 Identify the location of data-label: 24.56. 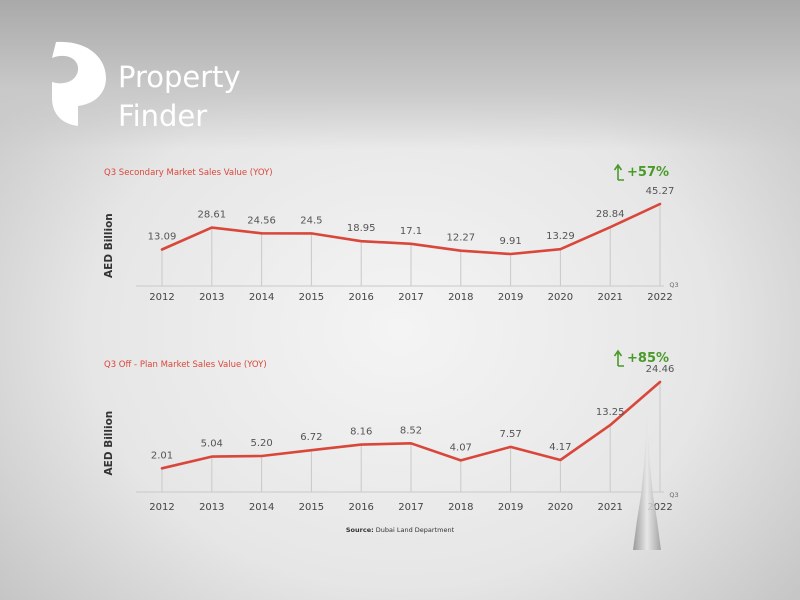
(261, 220).